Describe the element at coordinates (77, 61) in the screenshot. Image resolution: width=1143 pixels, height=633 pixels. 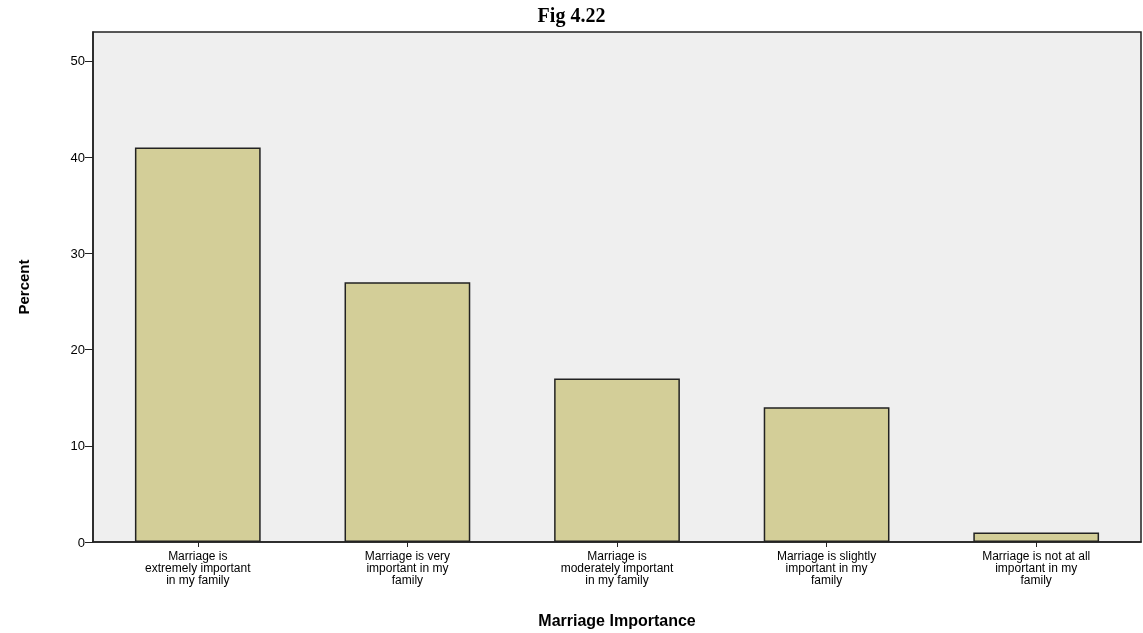
I see `y-tick-label: 50` at that location.